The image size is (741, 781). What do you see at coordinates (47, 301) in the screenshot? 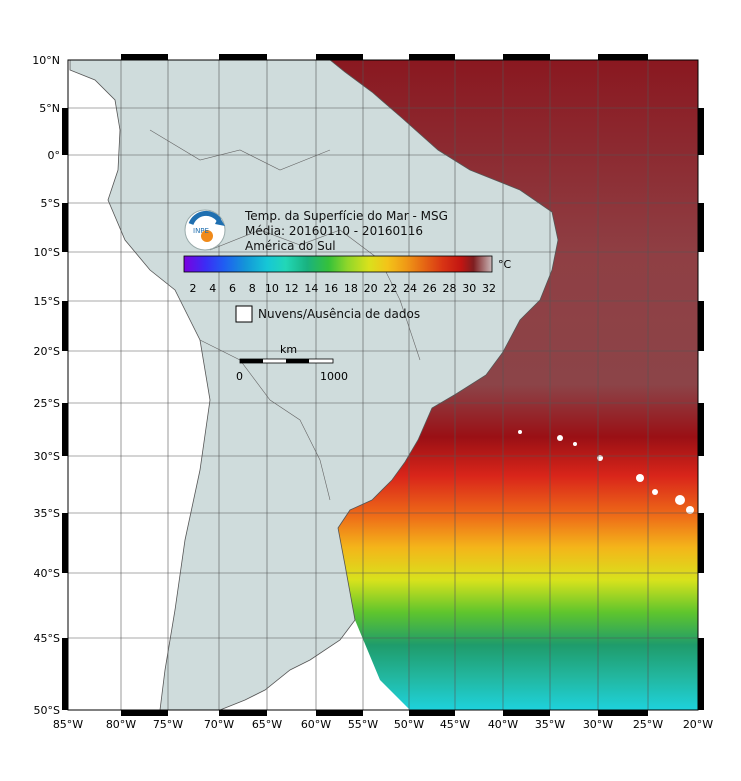
I see `lat-label: 15°S` at bounding box center [47, 301].